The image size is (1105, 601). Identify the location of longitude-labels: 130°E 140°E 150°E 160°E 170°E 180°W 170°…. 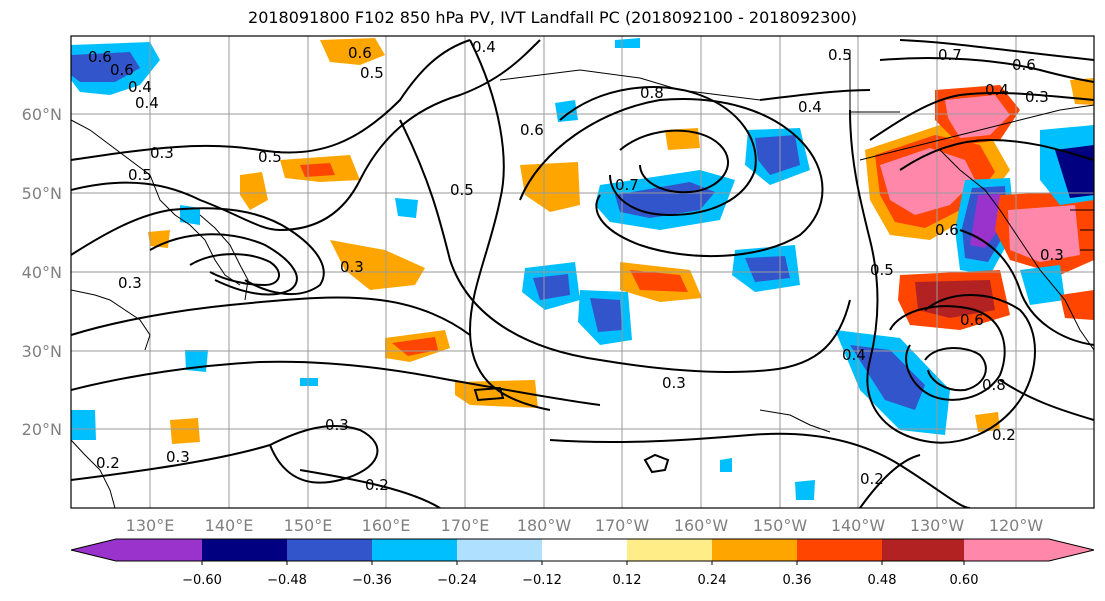
(585, 525).